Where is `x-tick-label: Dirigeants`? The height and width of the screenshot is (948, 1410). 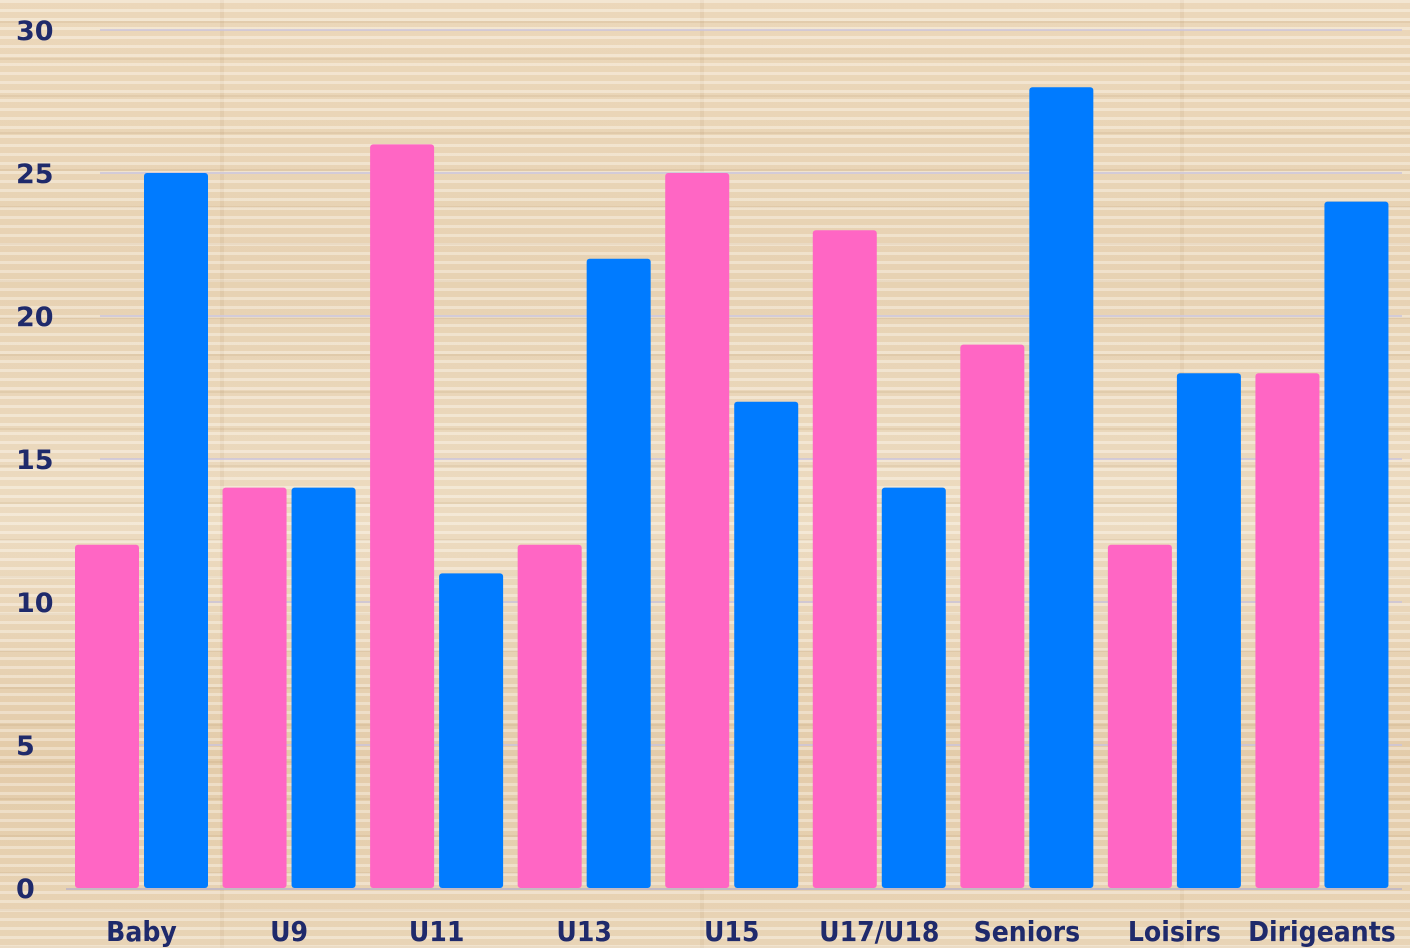 x-tick-label: Dirigeants is located at coordinates (1322, 931).